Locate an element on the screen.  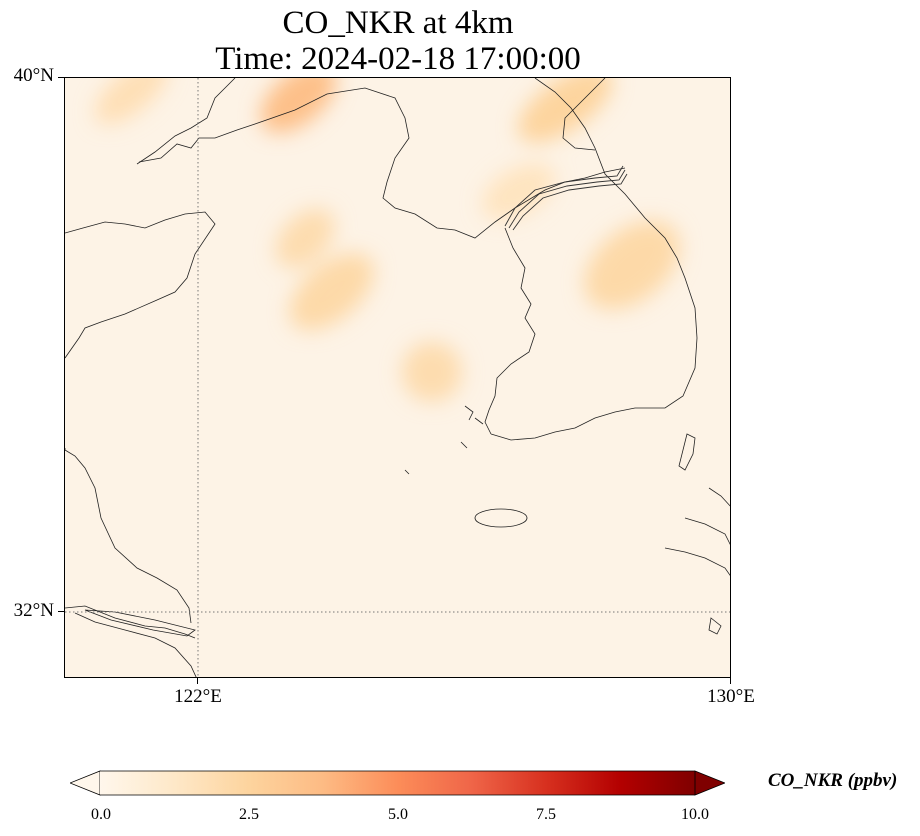
colorbar-tick-10: 10.0 is located at coordinates (695, 814).